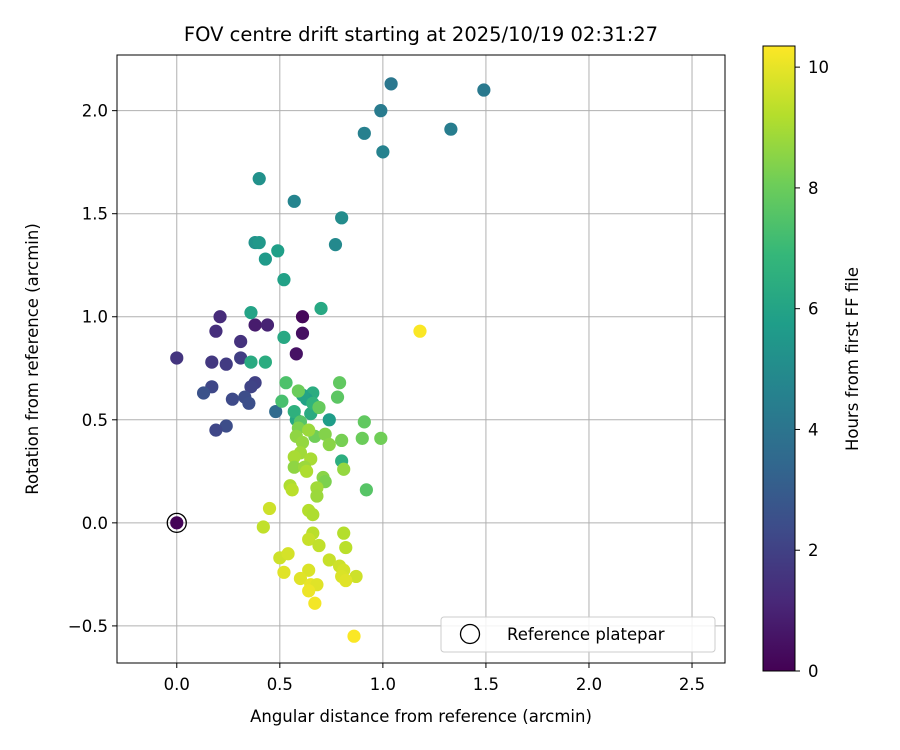 This screenshot has height=750, width=900. Describe the element at coordinates (813, 429) in the screenshot. I see `colorbar-tick-label: 4` at that location.